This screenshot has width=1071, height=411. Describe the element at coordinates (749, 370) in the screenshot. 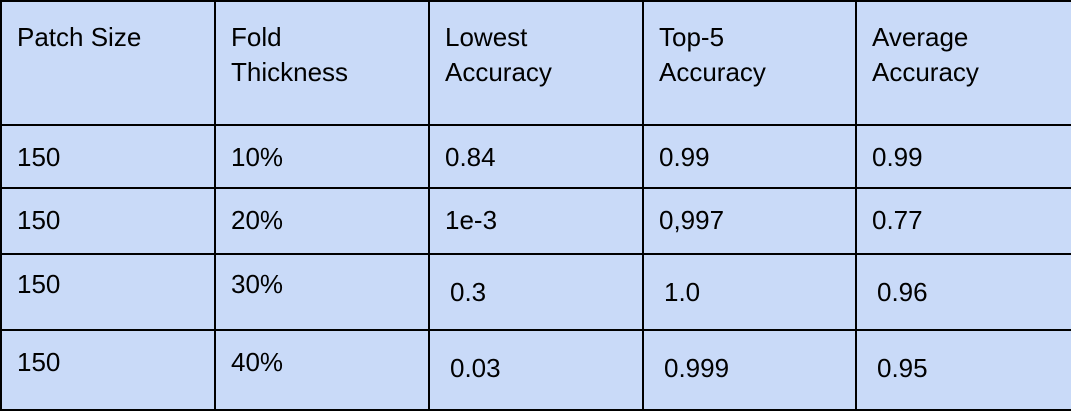

I see `cell-top5-accuracy: 0.999` at that location.